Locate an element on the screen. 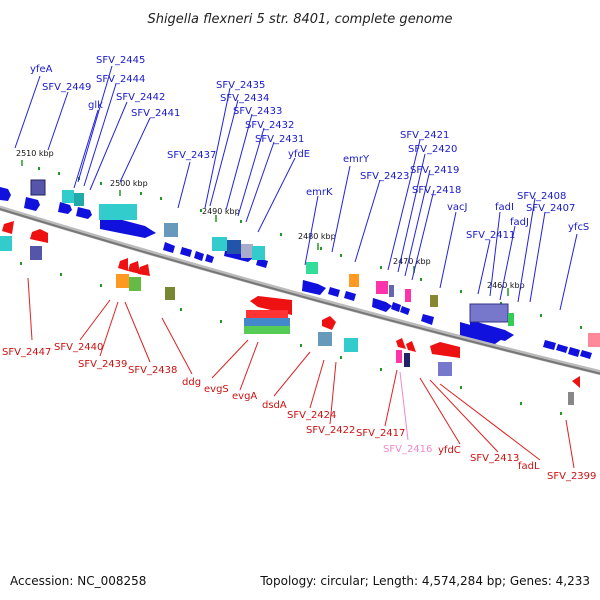  gene-label: ddg is located at coordinates (191, 382).